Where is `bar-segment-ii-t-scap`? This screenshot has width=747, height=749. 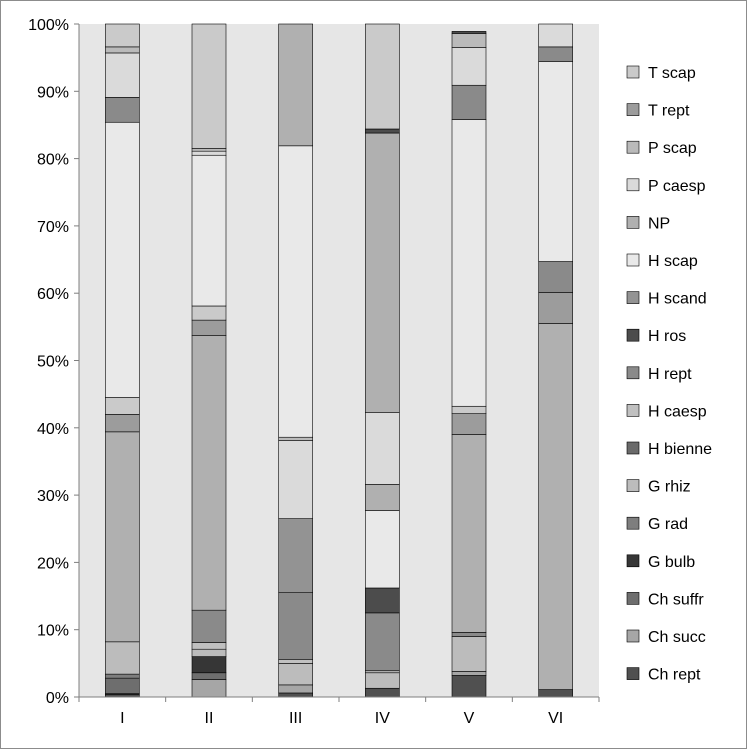 bar-segment-ii-t-scap is located at coordinates (209, 313).